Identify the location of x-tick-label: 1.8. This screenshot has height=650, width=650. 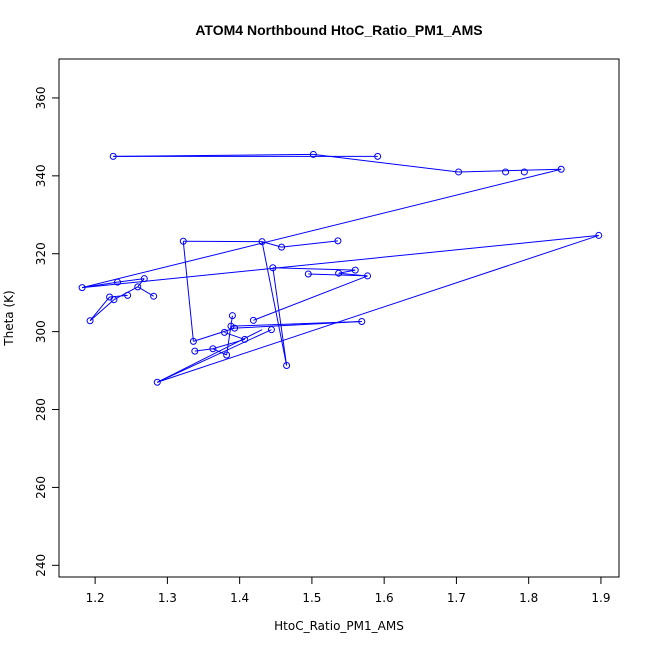
(528, 598).